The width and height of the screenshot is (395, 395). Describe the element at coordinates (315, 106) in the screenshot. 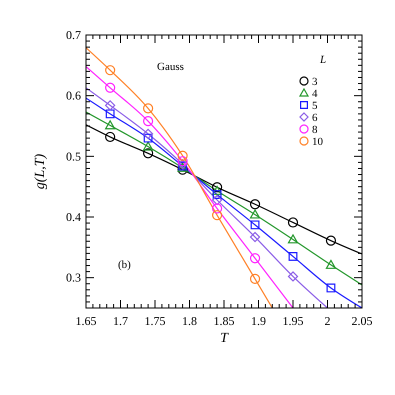

I see `legend-label: 5` at that location.